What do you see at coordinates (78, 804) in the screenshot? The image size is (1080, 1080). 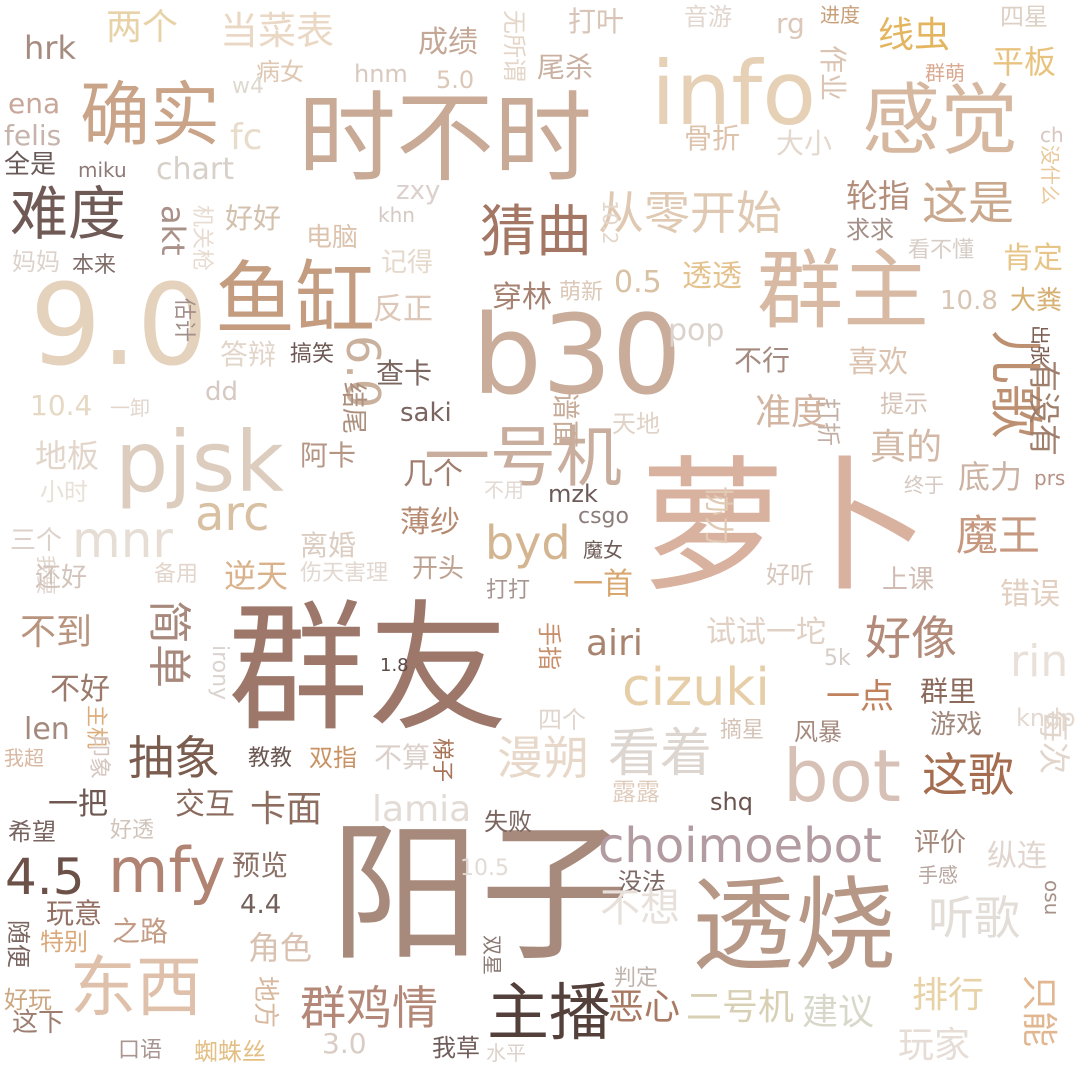 I see `cloud-word: 一把` at bounding box center [78, 804].